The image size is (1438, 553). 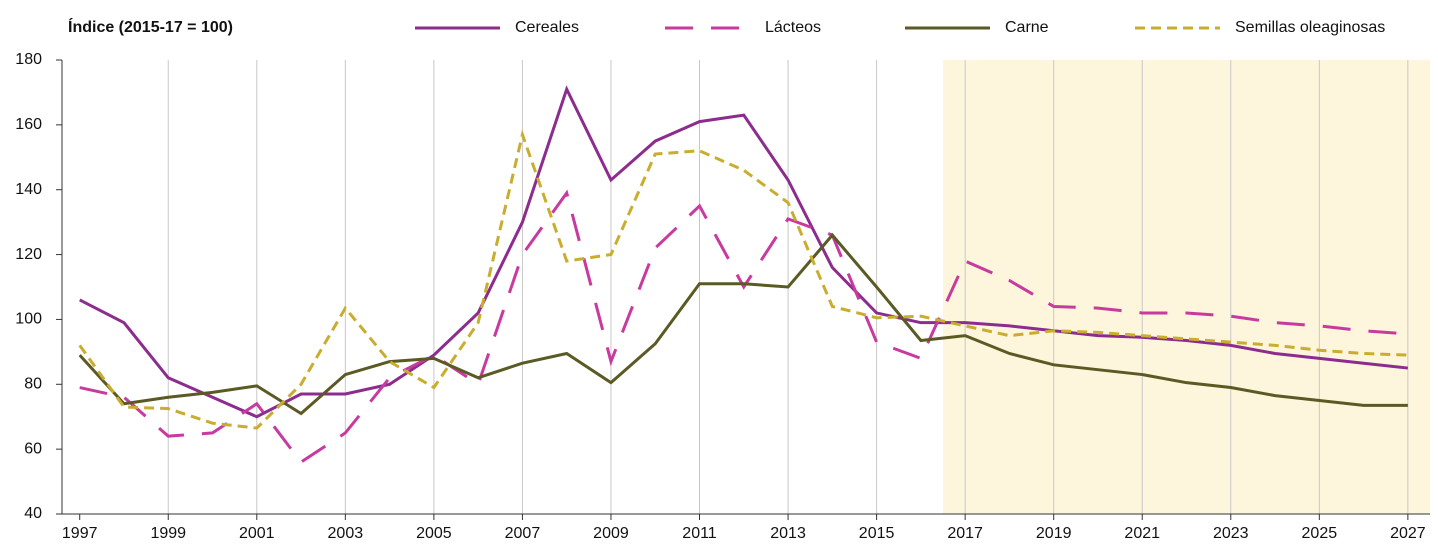 I want to click on y-tick-label: 100, so click(x=28, y=319).